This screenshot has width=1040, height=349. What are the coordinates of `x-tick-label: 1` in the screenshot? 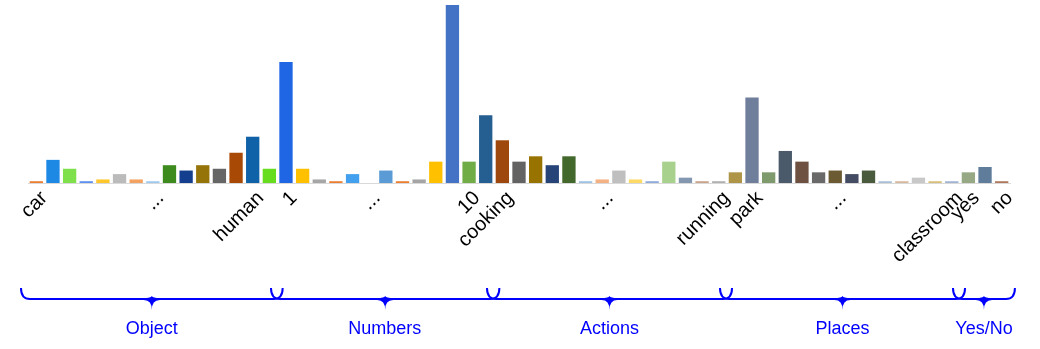 It's located at (289, 198).